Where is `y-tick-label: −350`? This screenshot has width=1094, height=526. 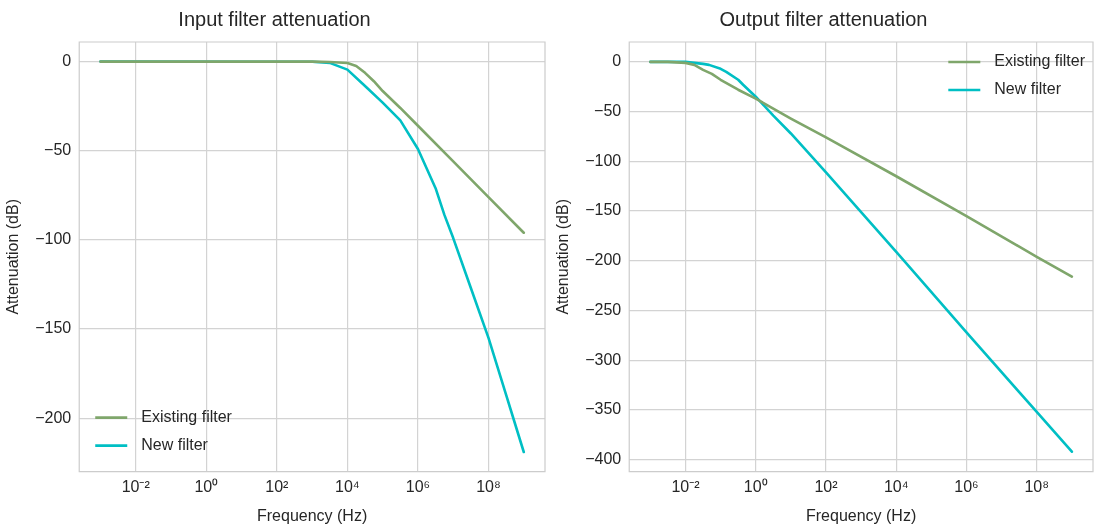
y-tick-label: −350 is located at coordinates (603, 409).